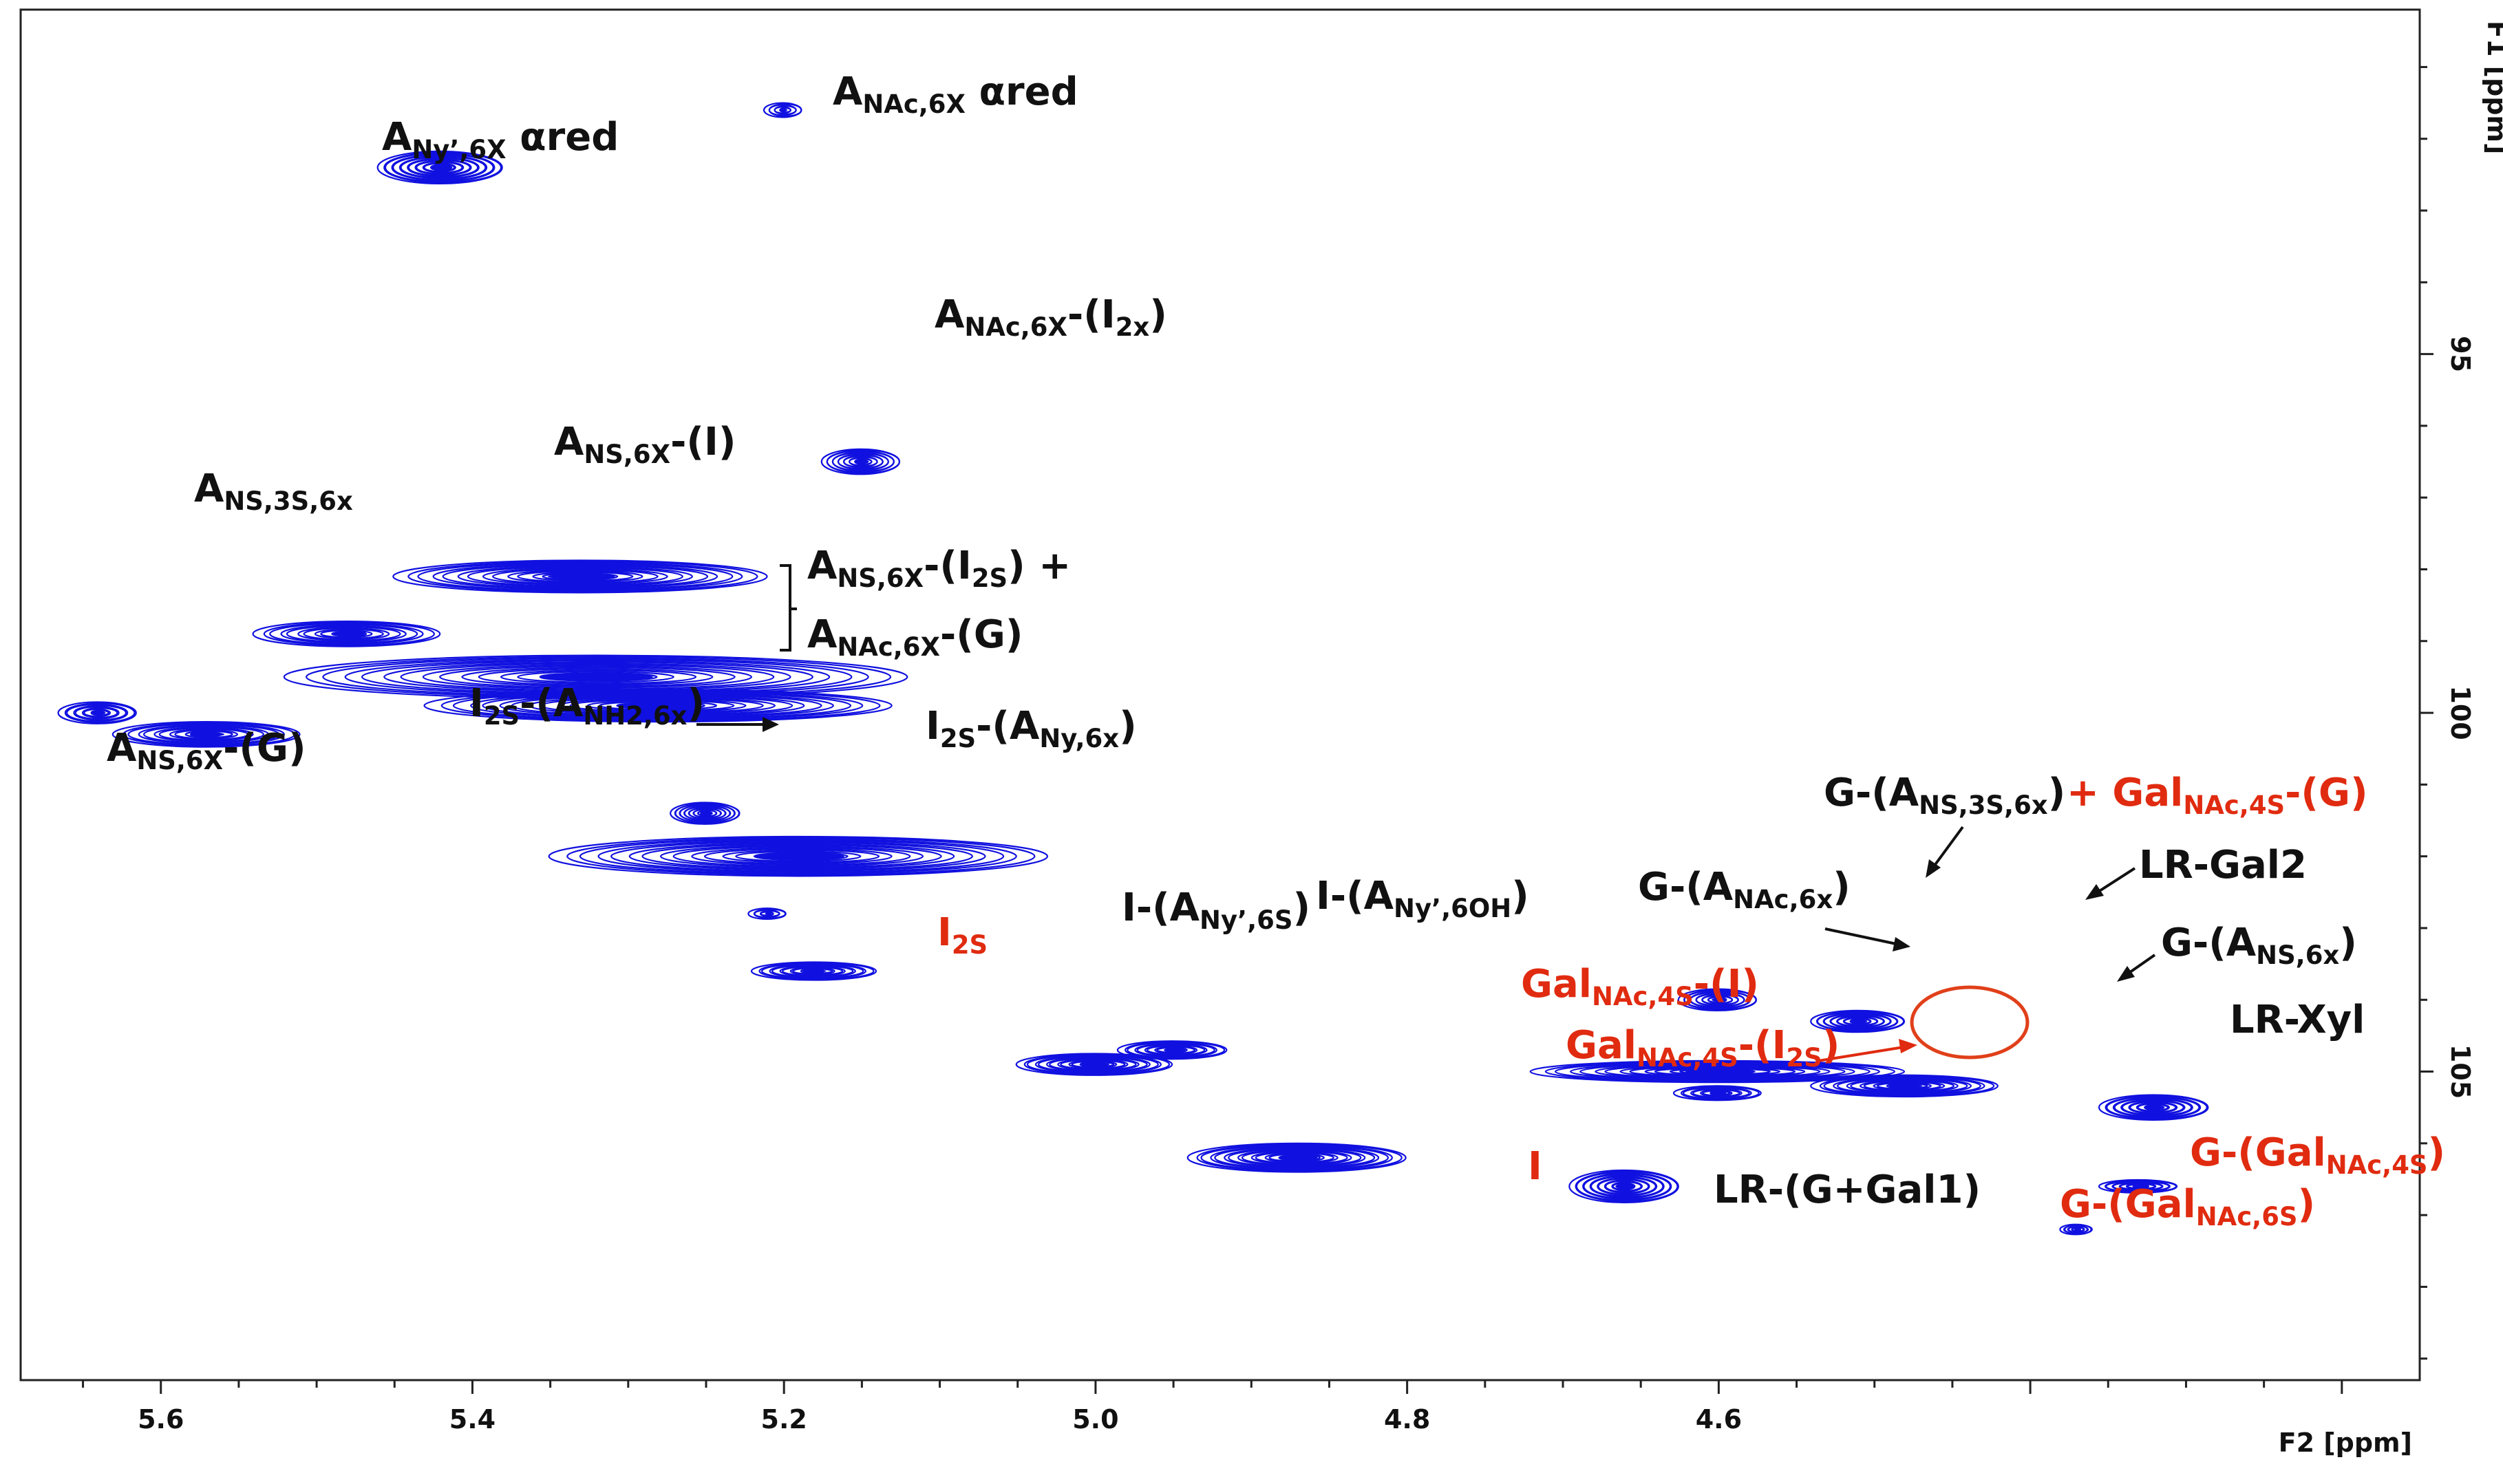 The height and width of the screenshot is (1484, 2503). I want to click on peak-A_NS6X_G, so click(206, 734).